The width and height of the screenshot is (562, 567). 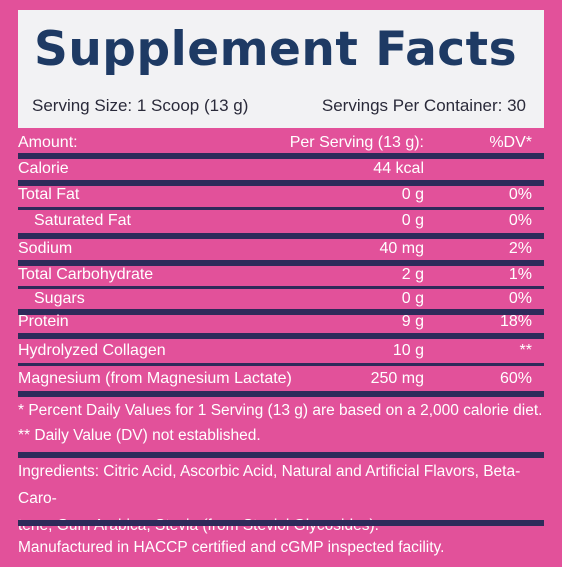 What do you see at coordinates (397, 378) in the screenshot?
I see `nutrient-amount: 250 mg` at bounding box center [397, 378].